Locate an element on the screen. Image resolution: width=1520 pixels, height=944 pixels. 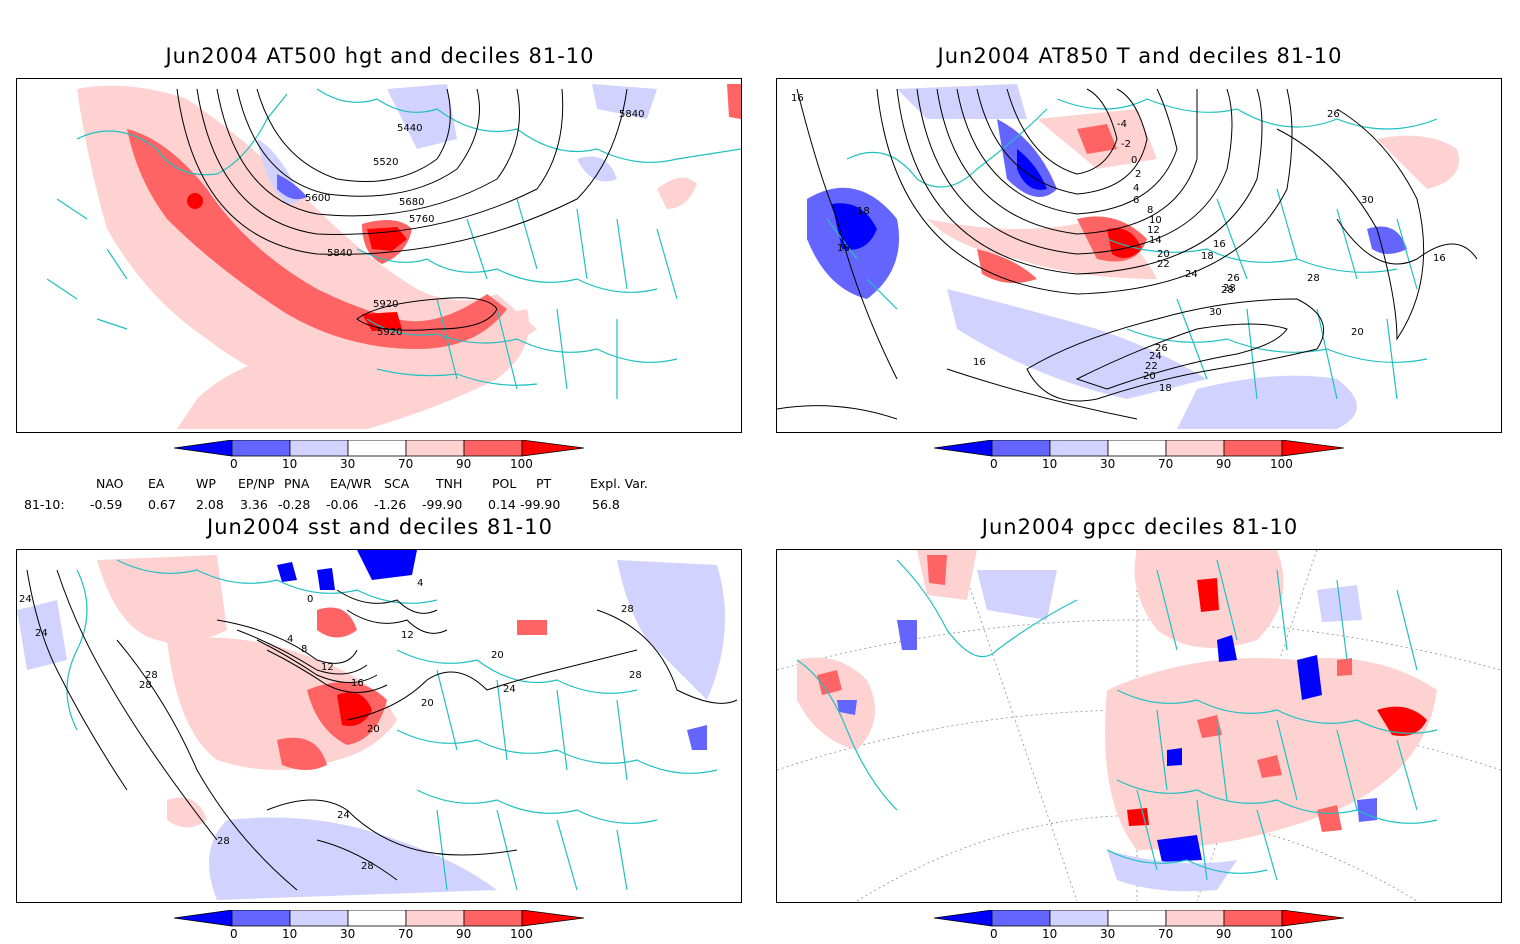
contour-label: 5600 is located at coordinates (317, 198).